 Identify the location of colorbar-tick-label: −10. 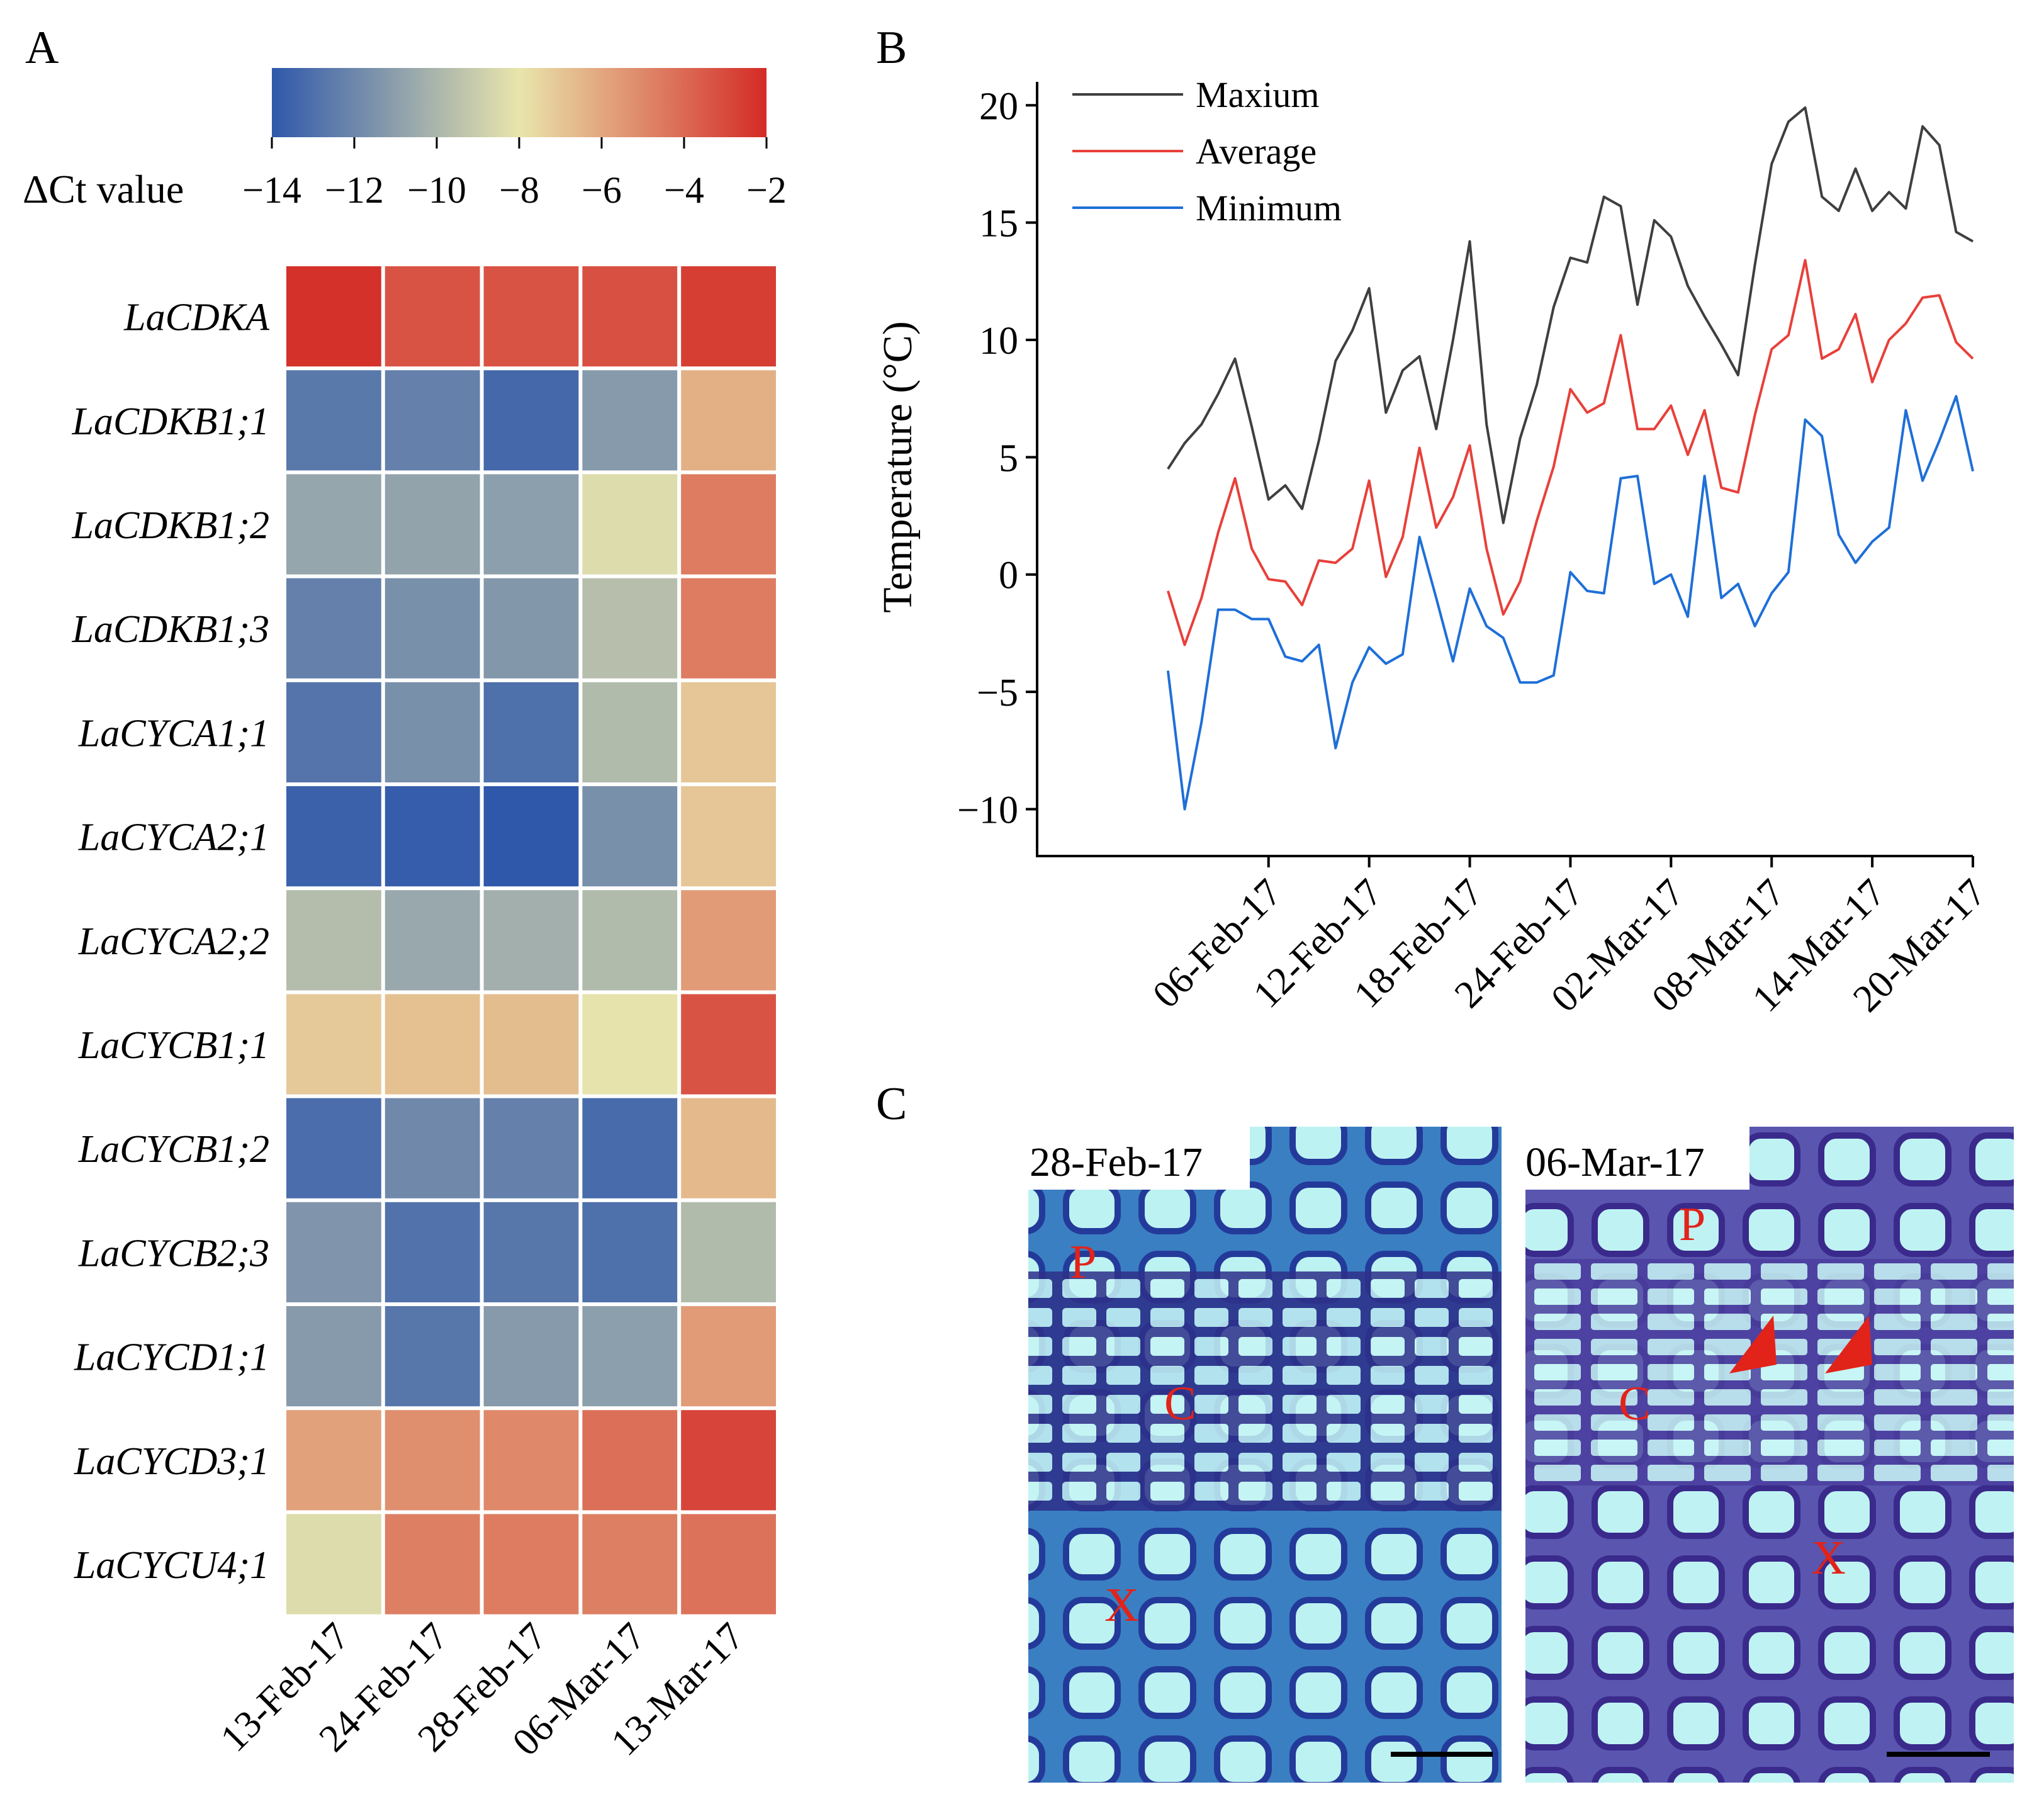
(436, 190).